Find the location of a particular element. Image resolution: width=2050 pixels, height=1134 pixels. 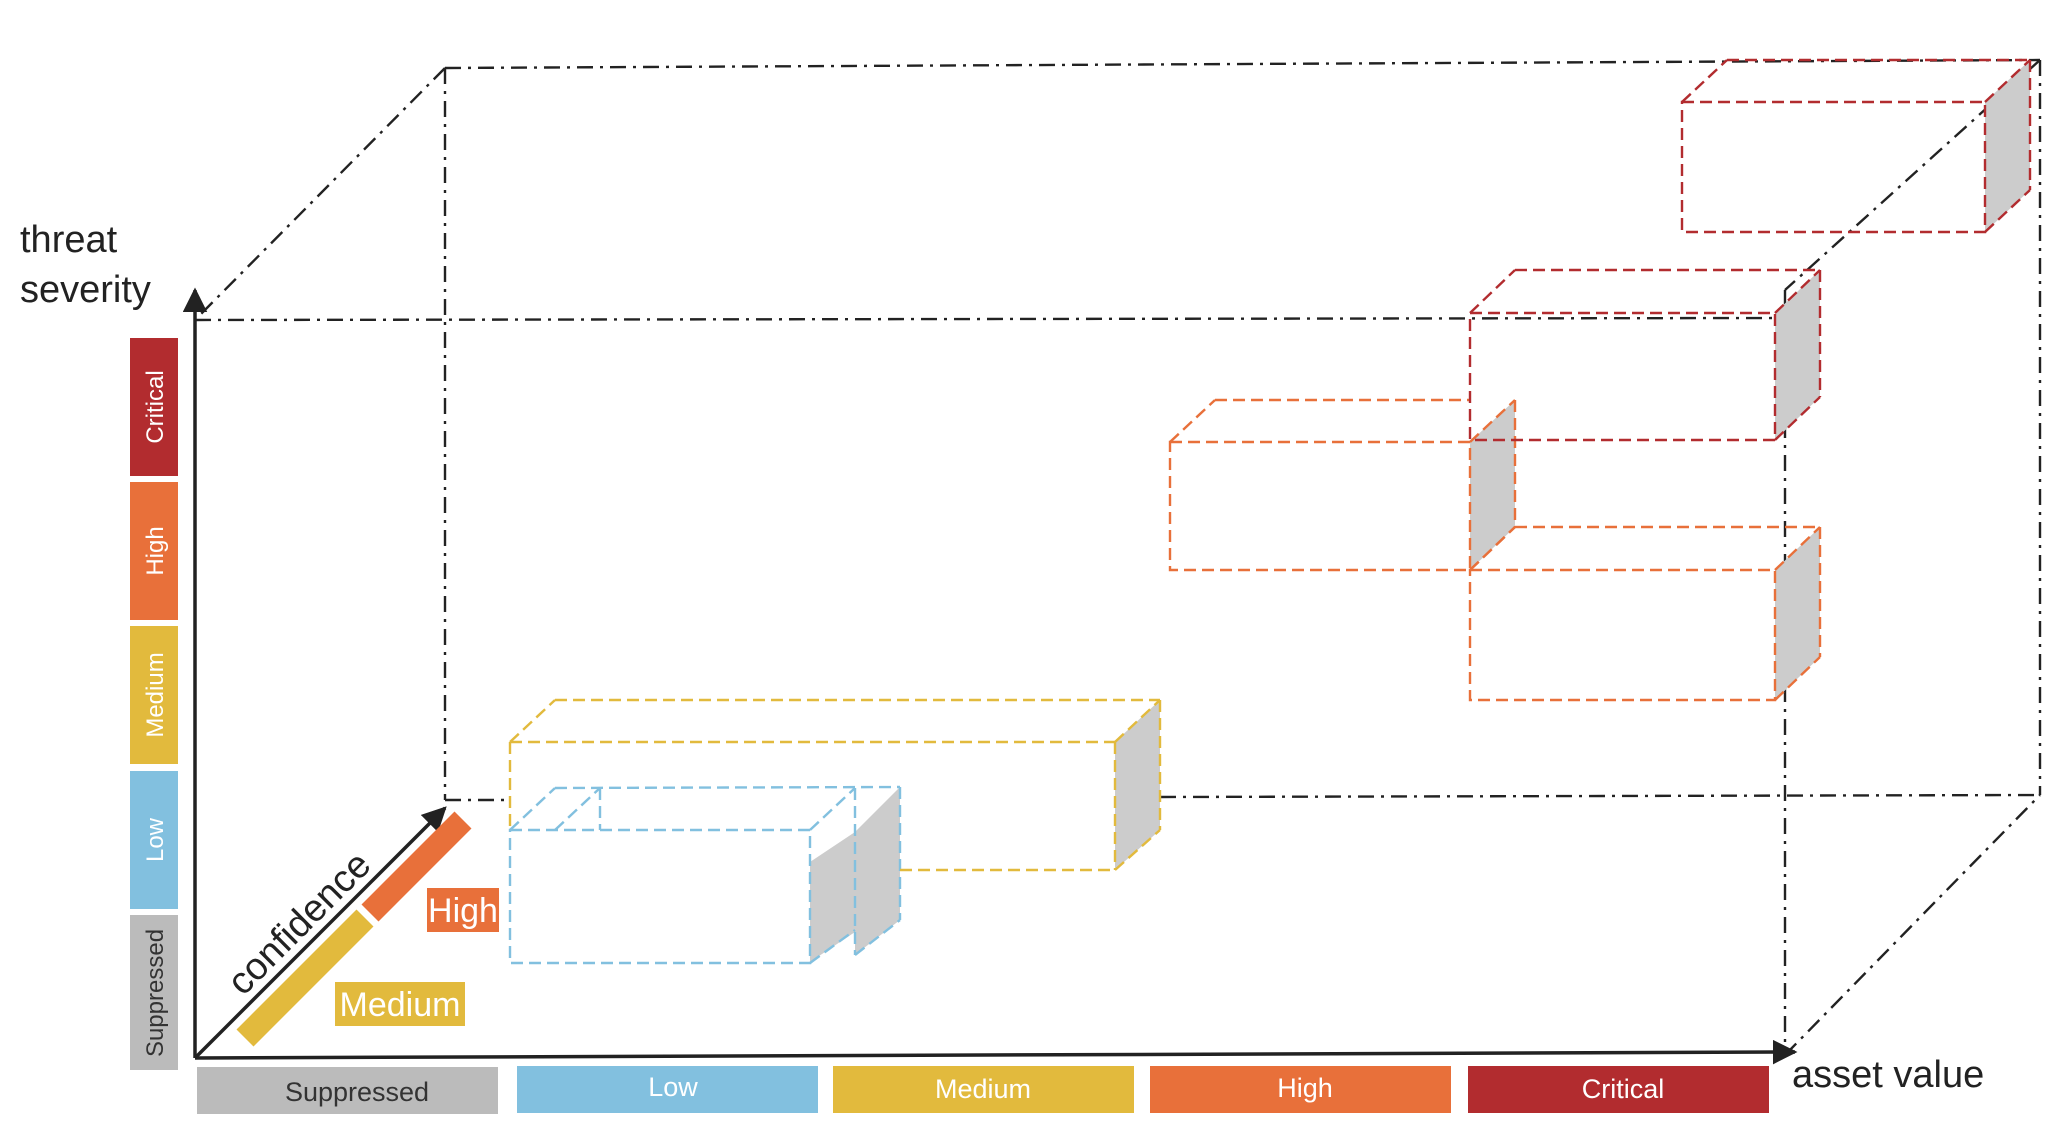

asset-high-swatch is located at coordinates (1300, 1089).